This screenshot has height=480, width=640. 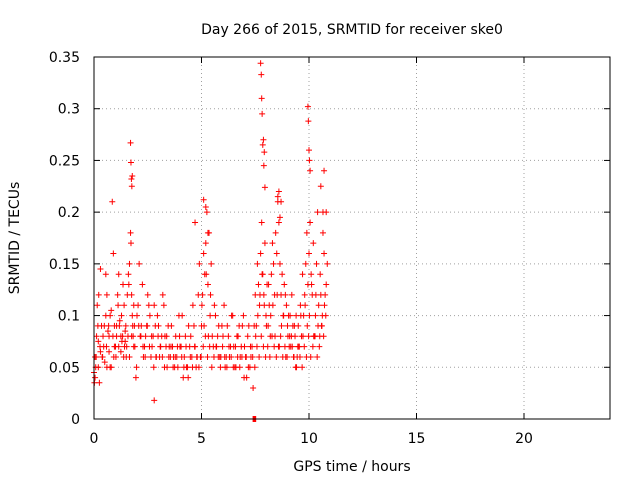 What do you see at coordinates (64, 161) in the screenshot?
I see `y-tick-label: 0.25` at bounding box center [64, 161].